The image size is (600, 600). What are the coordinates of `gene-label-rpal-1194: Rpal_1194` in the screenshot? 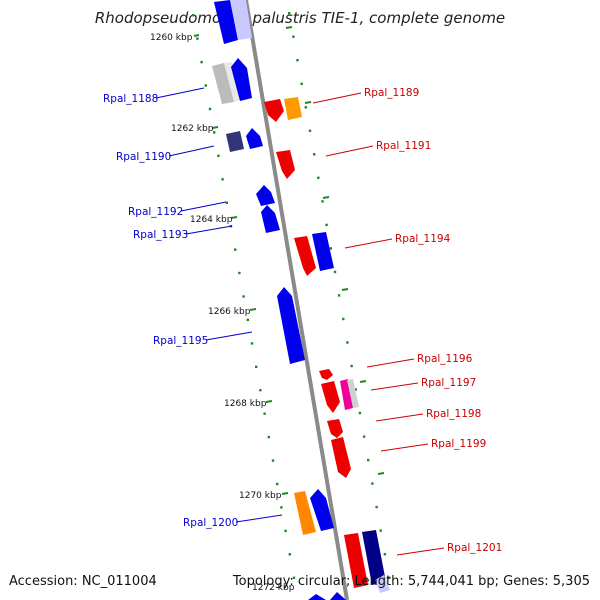 It's located at (423, 239).